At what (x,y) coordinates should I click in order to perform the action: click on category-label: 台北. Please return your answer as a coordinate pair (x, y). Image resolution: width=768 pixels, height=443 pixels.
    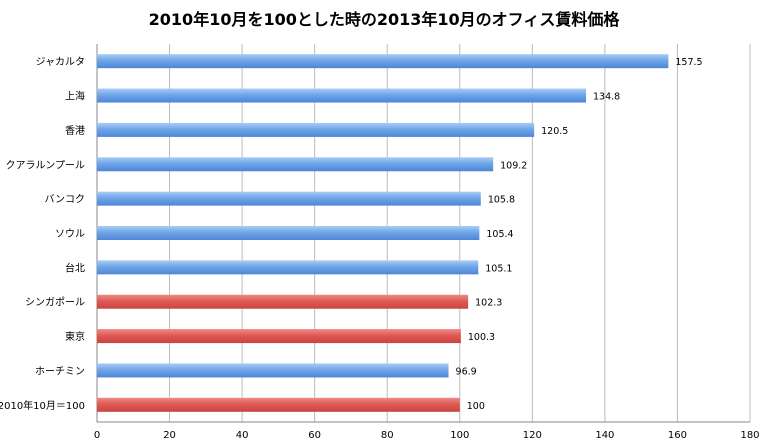
    Looking at the image, I should click on (75, 267).